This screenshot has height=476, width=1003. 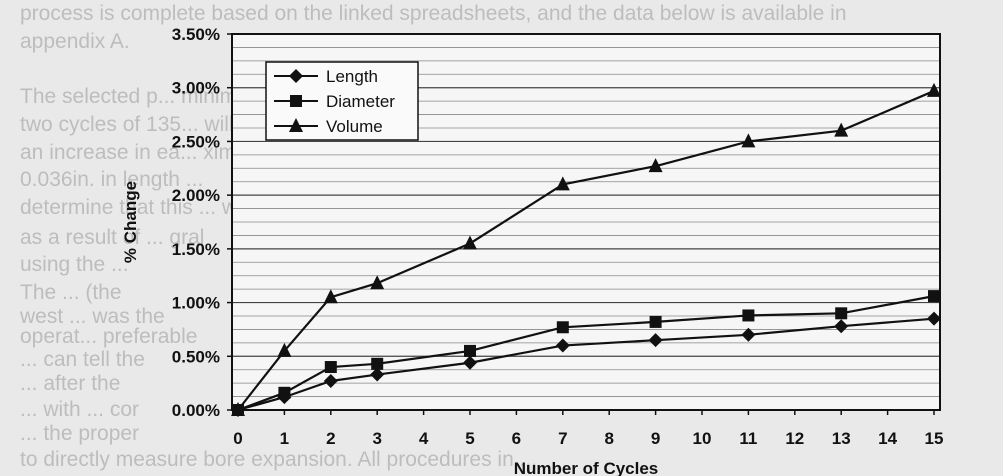 I want to click on background-text-line: ... the proper, so click(x=80, y=433).